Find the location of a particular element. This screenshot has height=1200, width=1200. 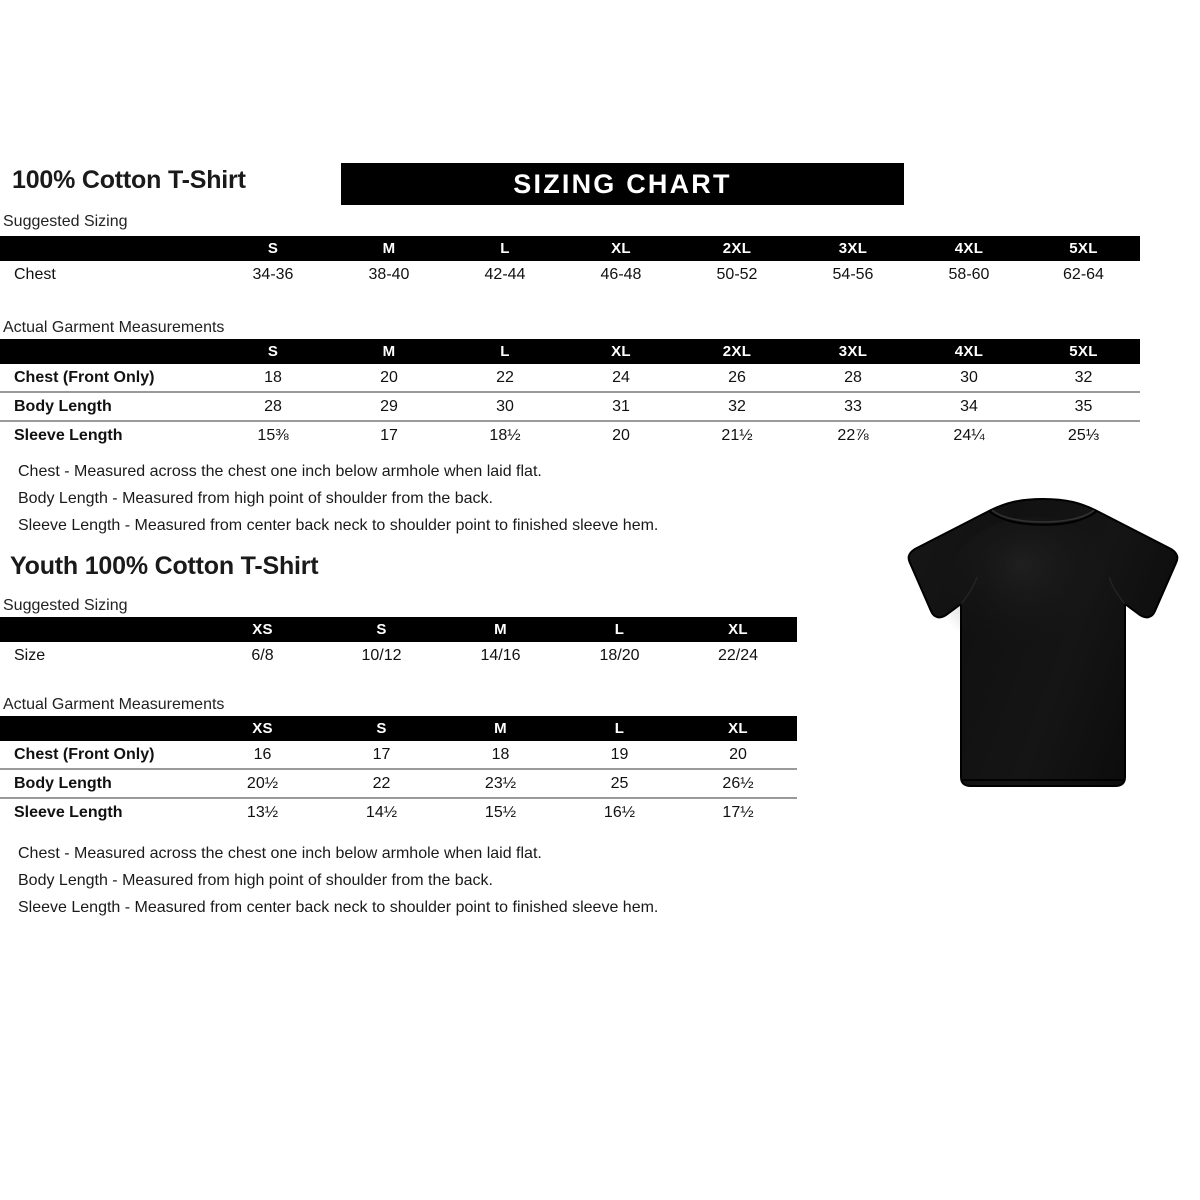

youth-actual-row: Sleeve Length 13½ 14½ 15½ 16½ 17½ is located at coordinates (398, 811).